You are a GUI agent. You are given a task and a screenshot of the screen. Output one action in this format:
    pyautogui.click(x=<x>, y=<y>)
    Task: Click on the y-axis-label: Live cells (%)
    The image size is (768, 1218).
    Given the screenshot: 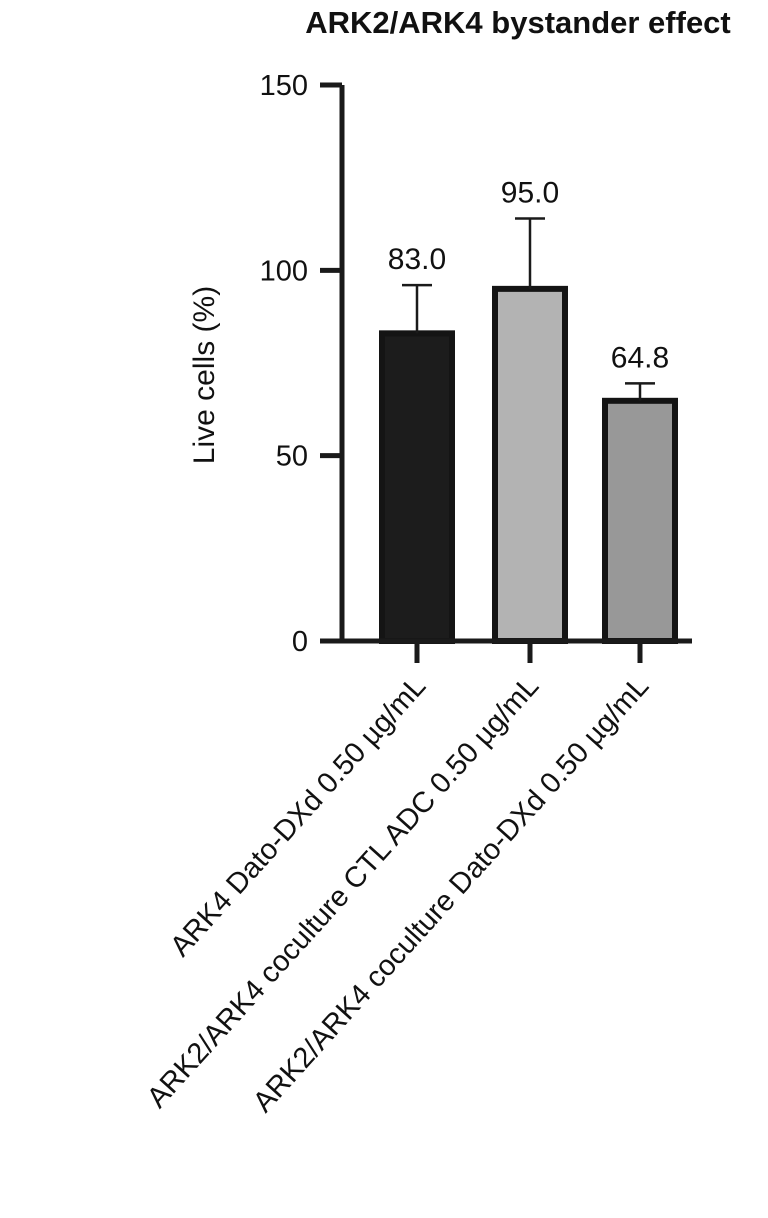 What is the action you would take?
    pyautogui.click(x=204, y=375)
    